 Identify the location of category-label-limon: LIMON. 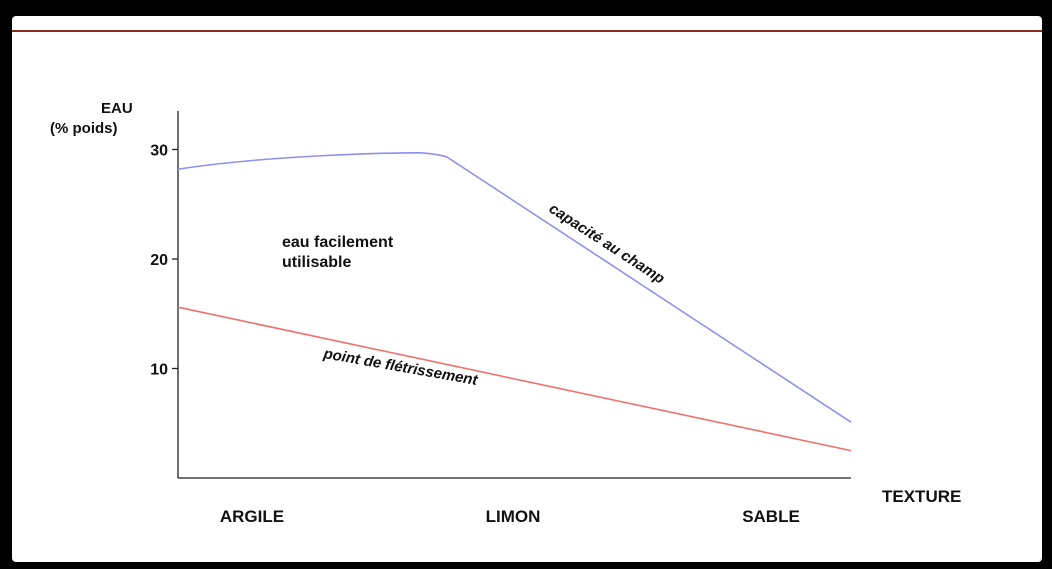
(513, 516).